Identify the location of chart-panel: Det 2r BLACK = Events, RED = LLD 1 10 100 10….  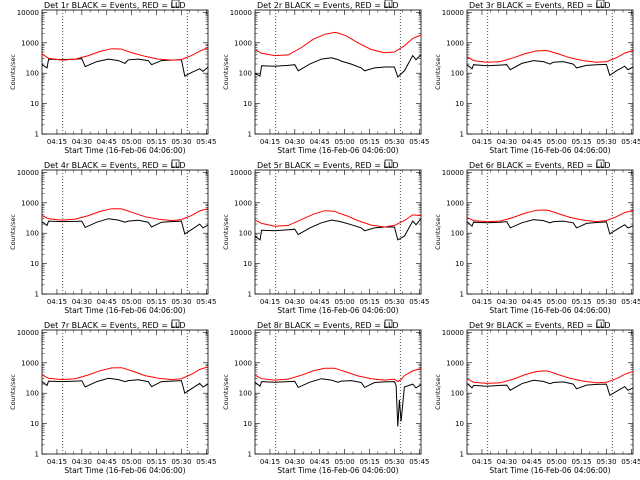
(325, 77).